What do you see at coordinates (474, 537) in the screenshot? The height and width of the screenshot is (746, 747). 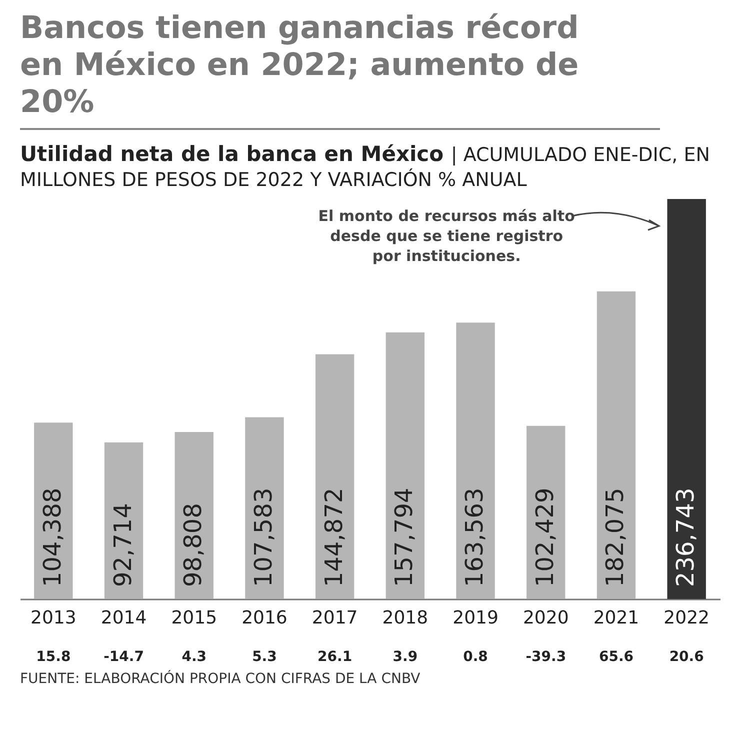 I see `data-label: 163,563` at bounding box center [474, 537].